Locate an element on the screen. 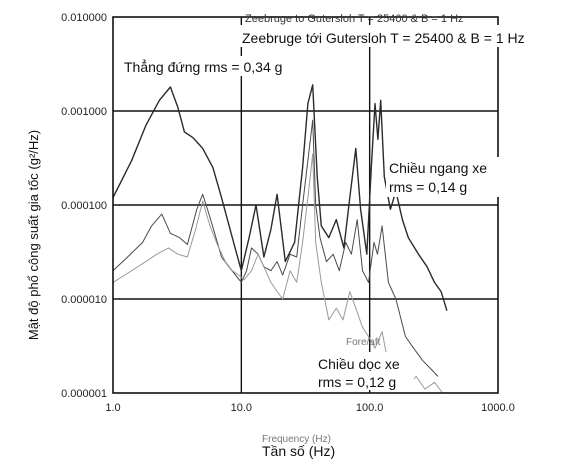 This screenshot has width=576, height=465. x-tick-label: 100.0 is located at coordinates (370, 408).